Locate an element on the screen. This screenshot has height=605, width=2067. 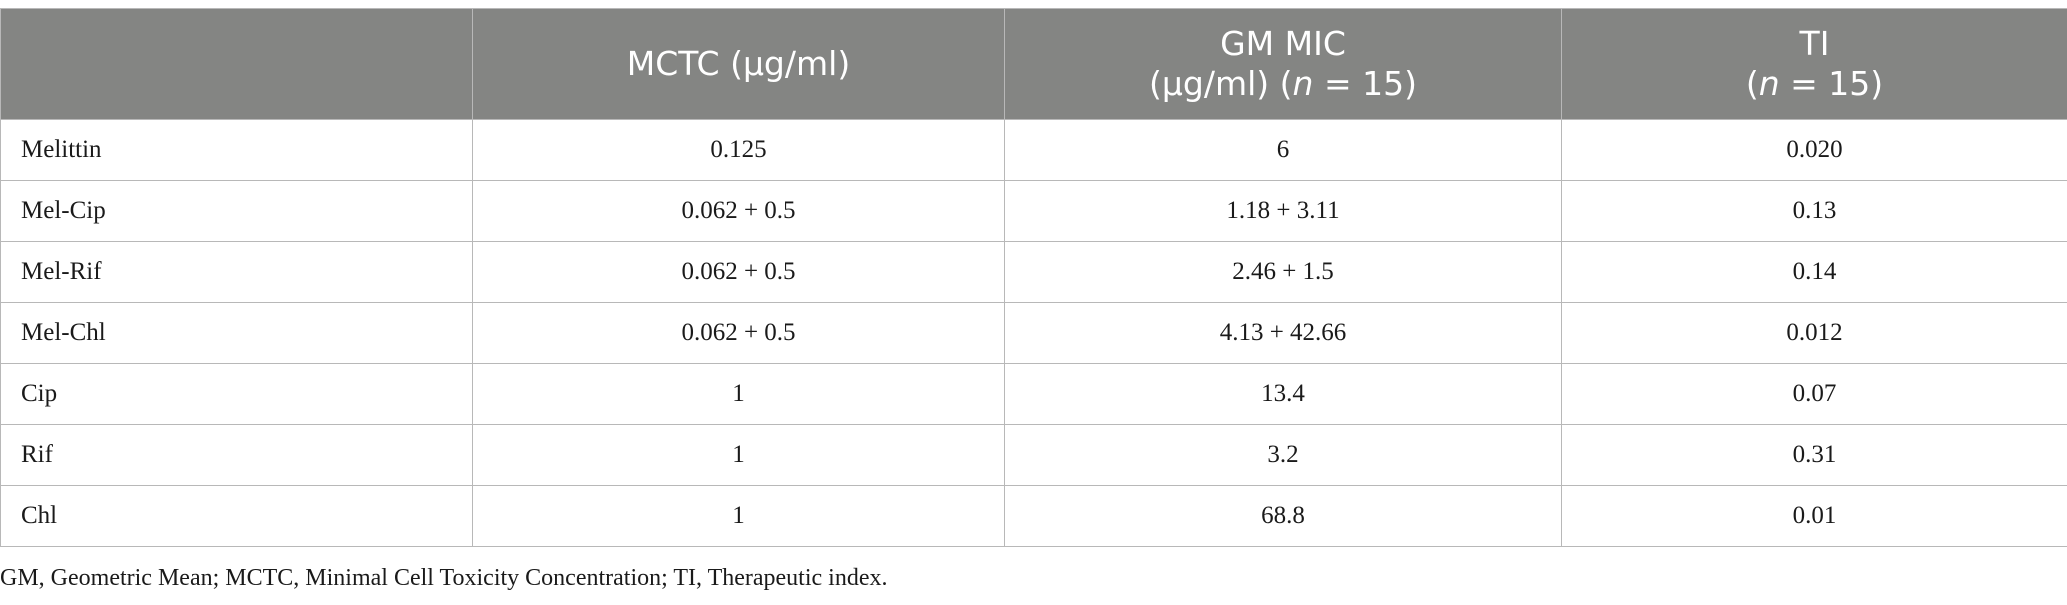
cell-mctc: 0.125 is located at coordinates (738, 150).